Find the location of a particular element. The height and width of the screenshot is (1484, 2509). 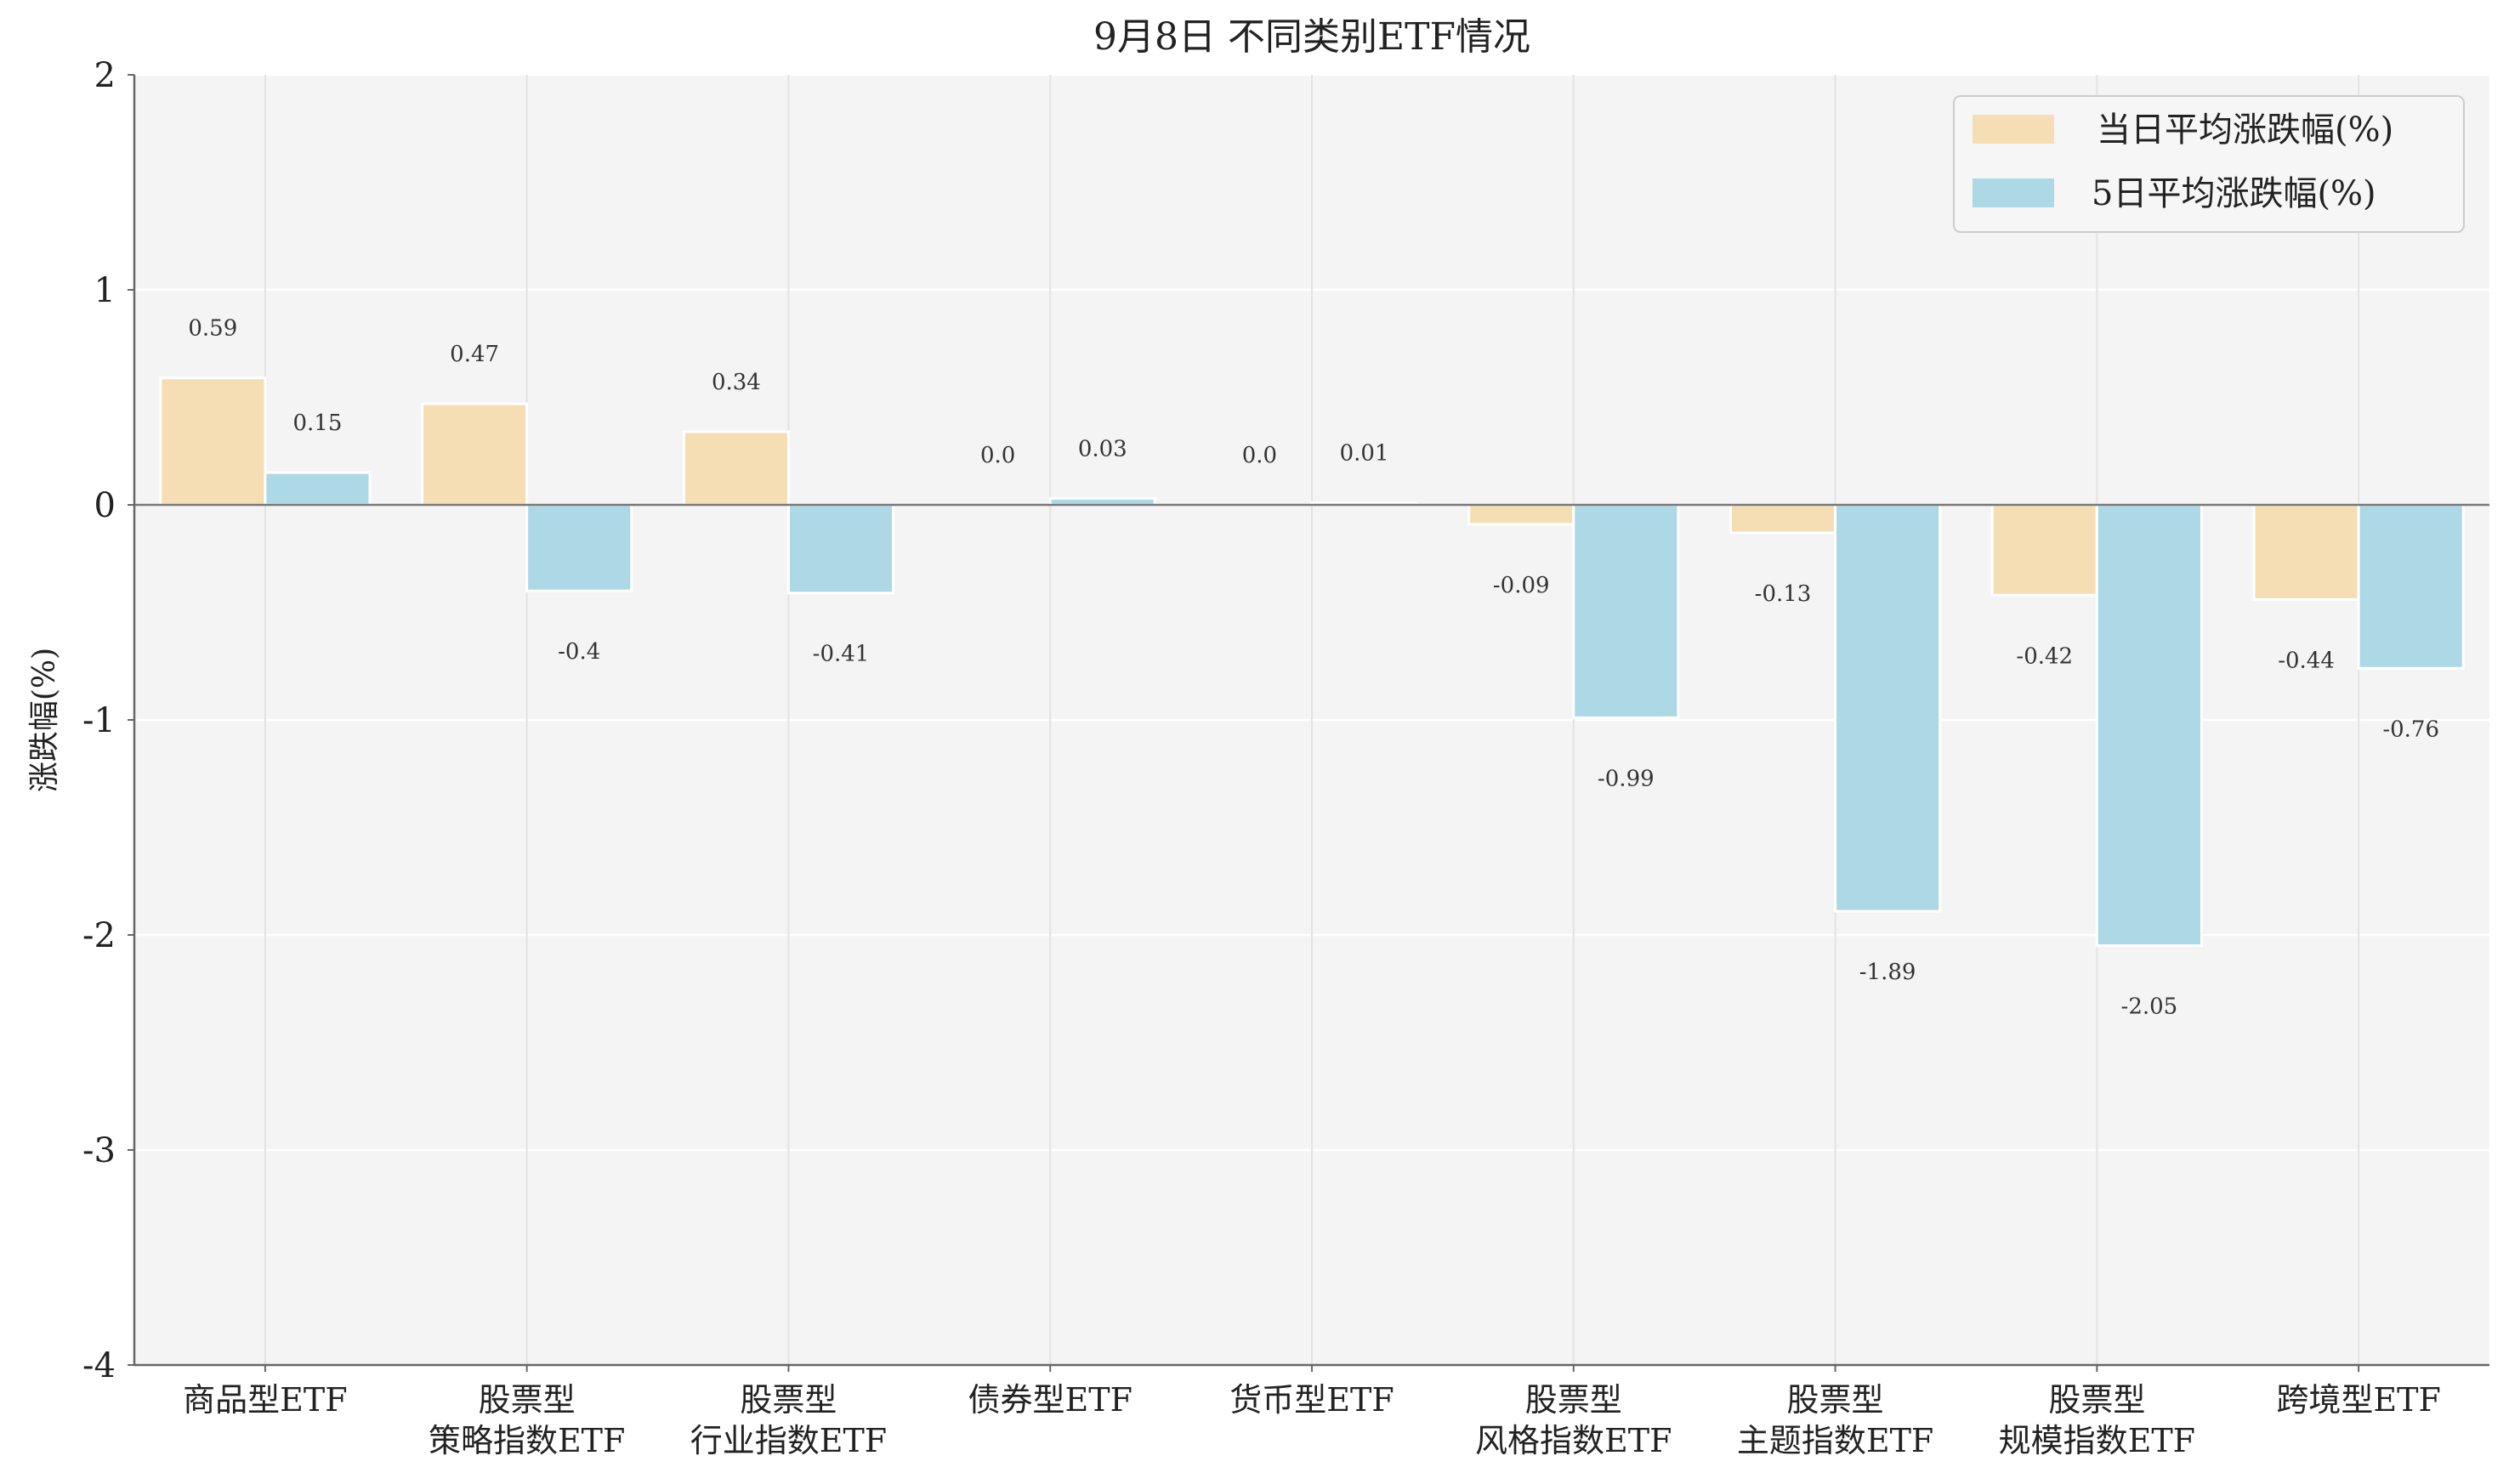

legend: 当日平均涨跌幅(%) 5日平均涨跌幅(%) is located at coordinates (2209, 164).